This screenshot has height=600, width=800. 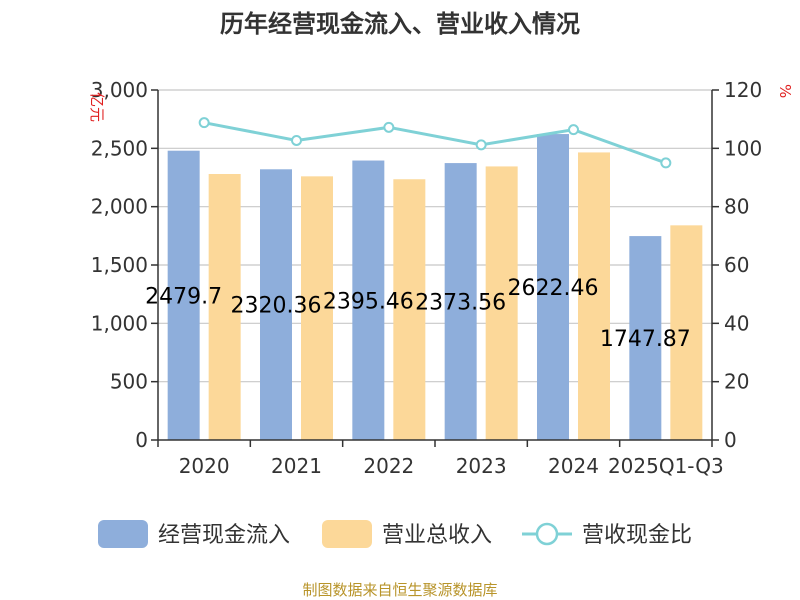 I want to click on bar-value-label: 2479.7, so click(x=183, y=296).